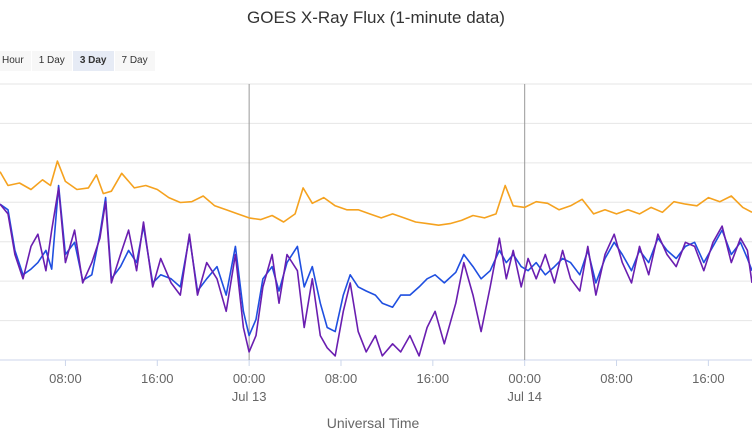 This screenshot has height=440, width=752. I want to click on range-1-day-button: 1 Day, so click(51, 61).